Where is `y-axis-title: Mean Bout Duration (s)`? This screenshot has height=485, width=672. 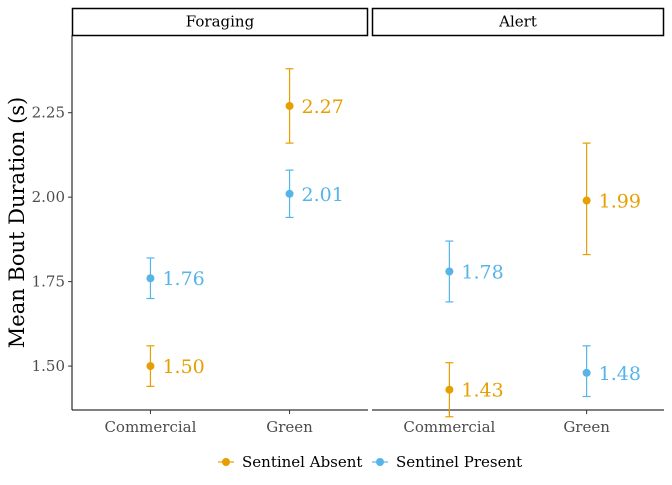
y-axis-title: Mean Bout Duration (s) is located at coordinates (17, 222).